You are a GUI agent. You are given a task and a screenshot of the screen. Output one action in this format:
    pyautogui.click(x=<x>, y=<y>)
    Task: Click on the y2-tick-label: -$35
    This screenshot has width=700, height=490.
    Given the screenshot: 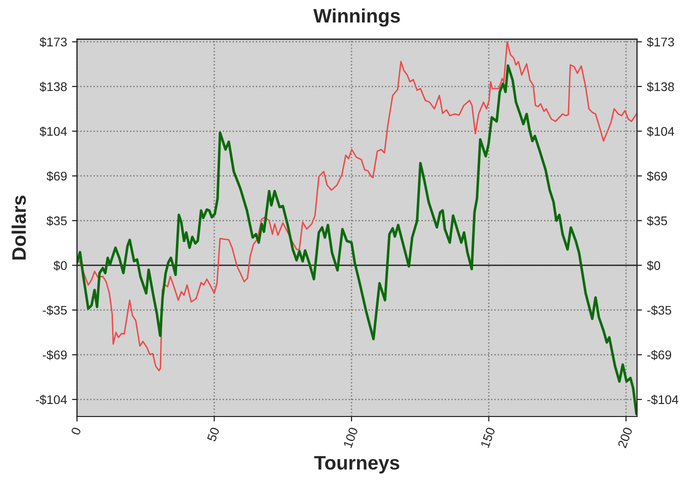 What is the action you would take?
    pyautogui.click(x=659, y=310)
    